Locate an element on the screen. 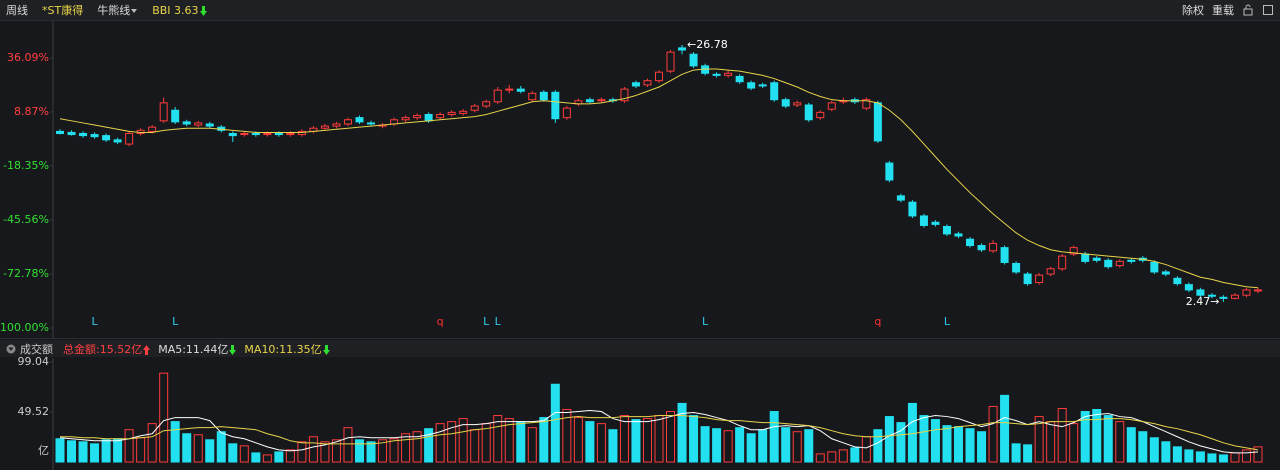 The image size is (1280, 470). dropdown-icon is located at coordinates (134, 11).